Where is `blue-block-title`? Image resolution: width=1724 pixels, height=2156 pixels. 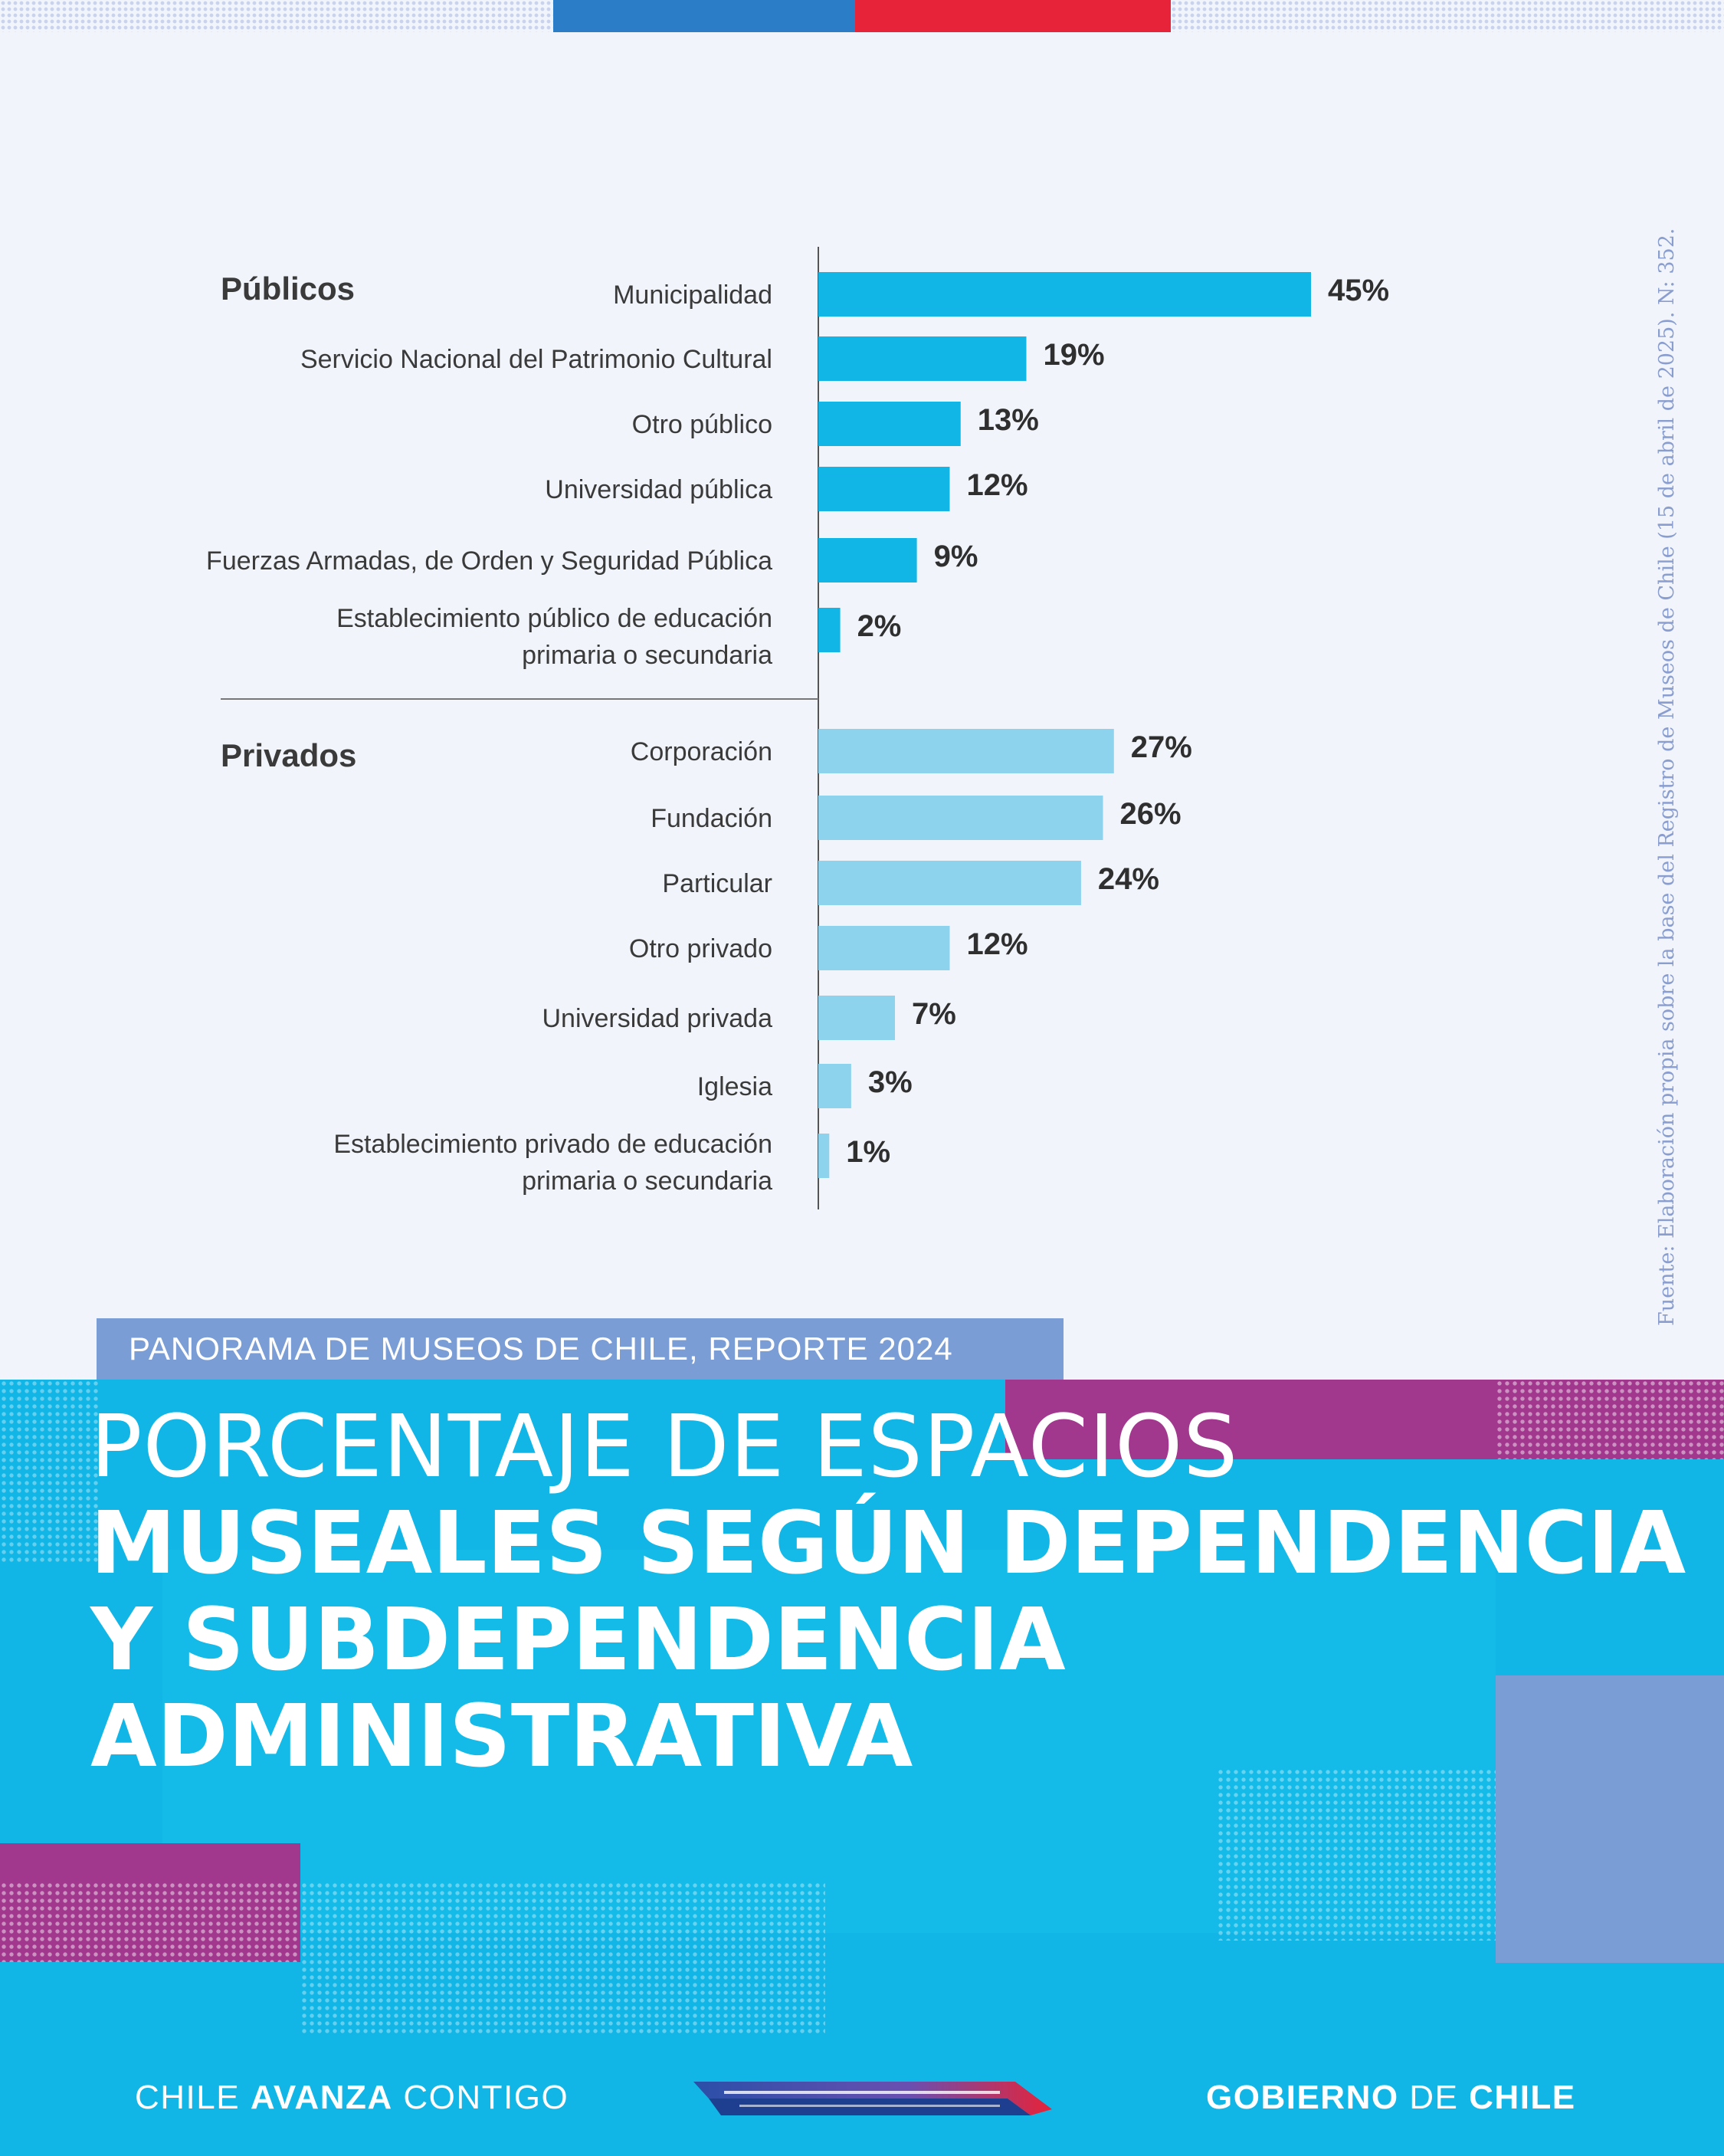
blue-block-title is located at coordinates (829, 1741).